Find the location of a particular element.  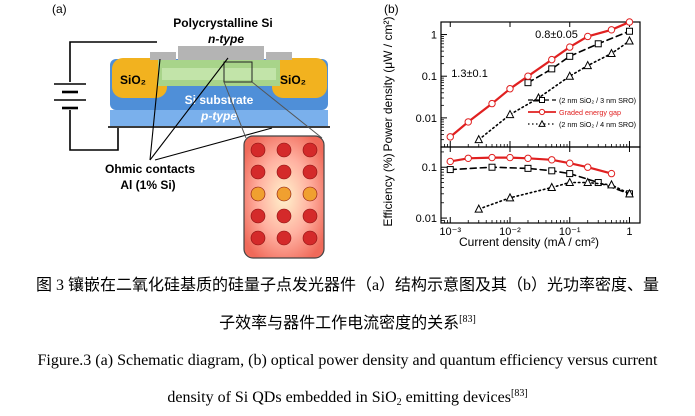

zoom-connector-lines is located at coordinates (273, 110).